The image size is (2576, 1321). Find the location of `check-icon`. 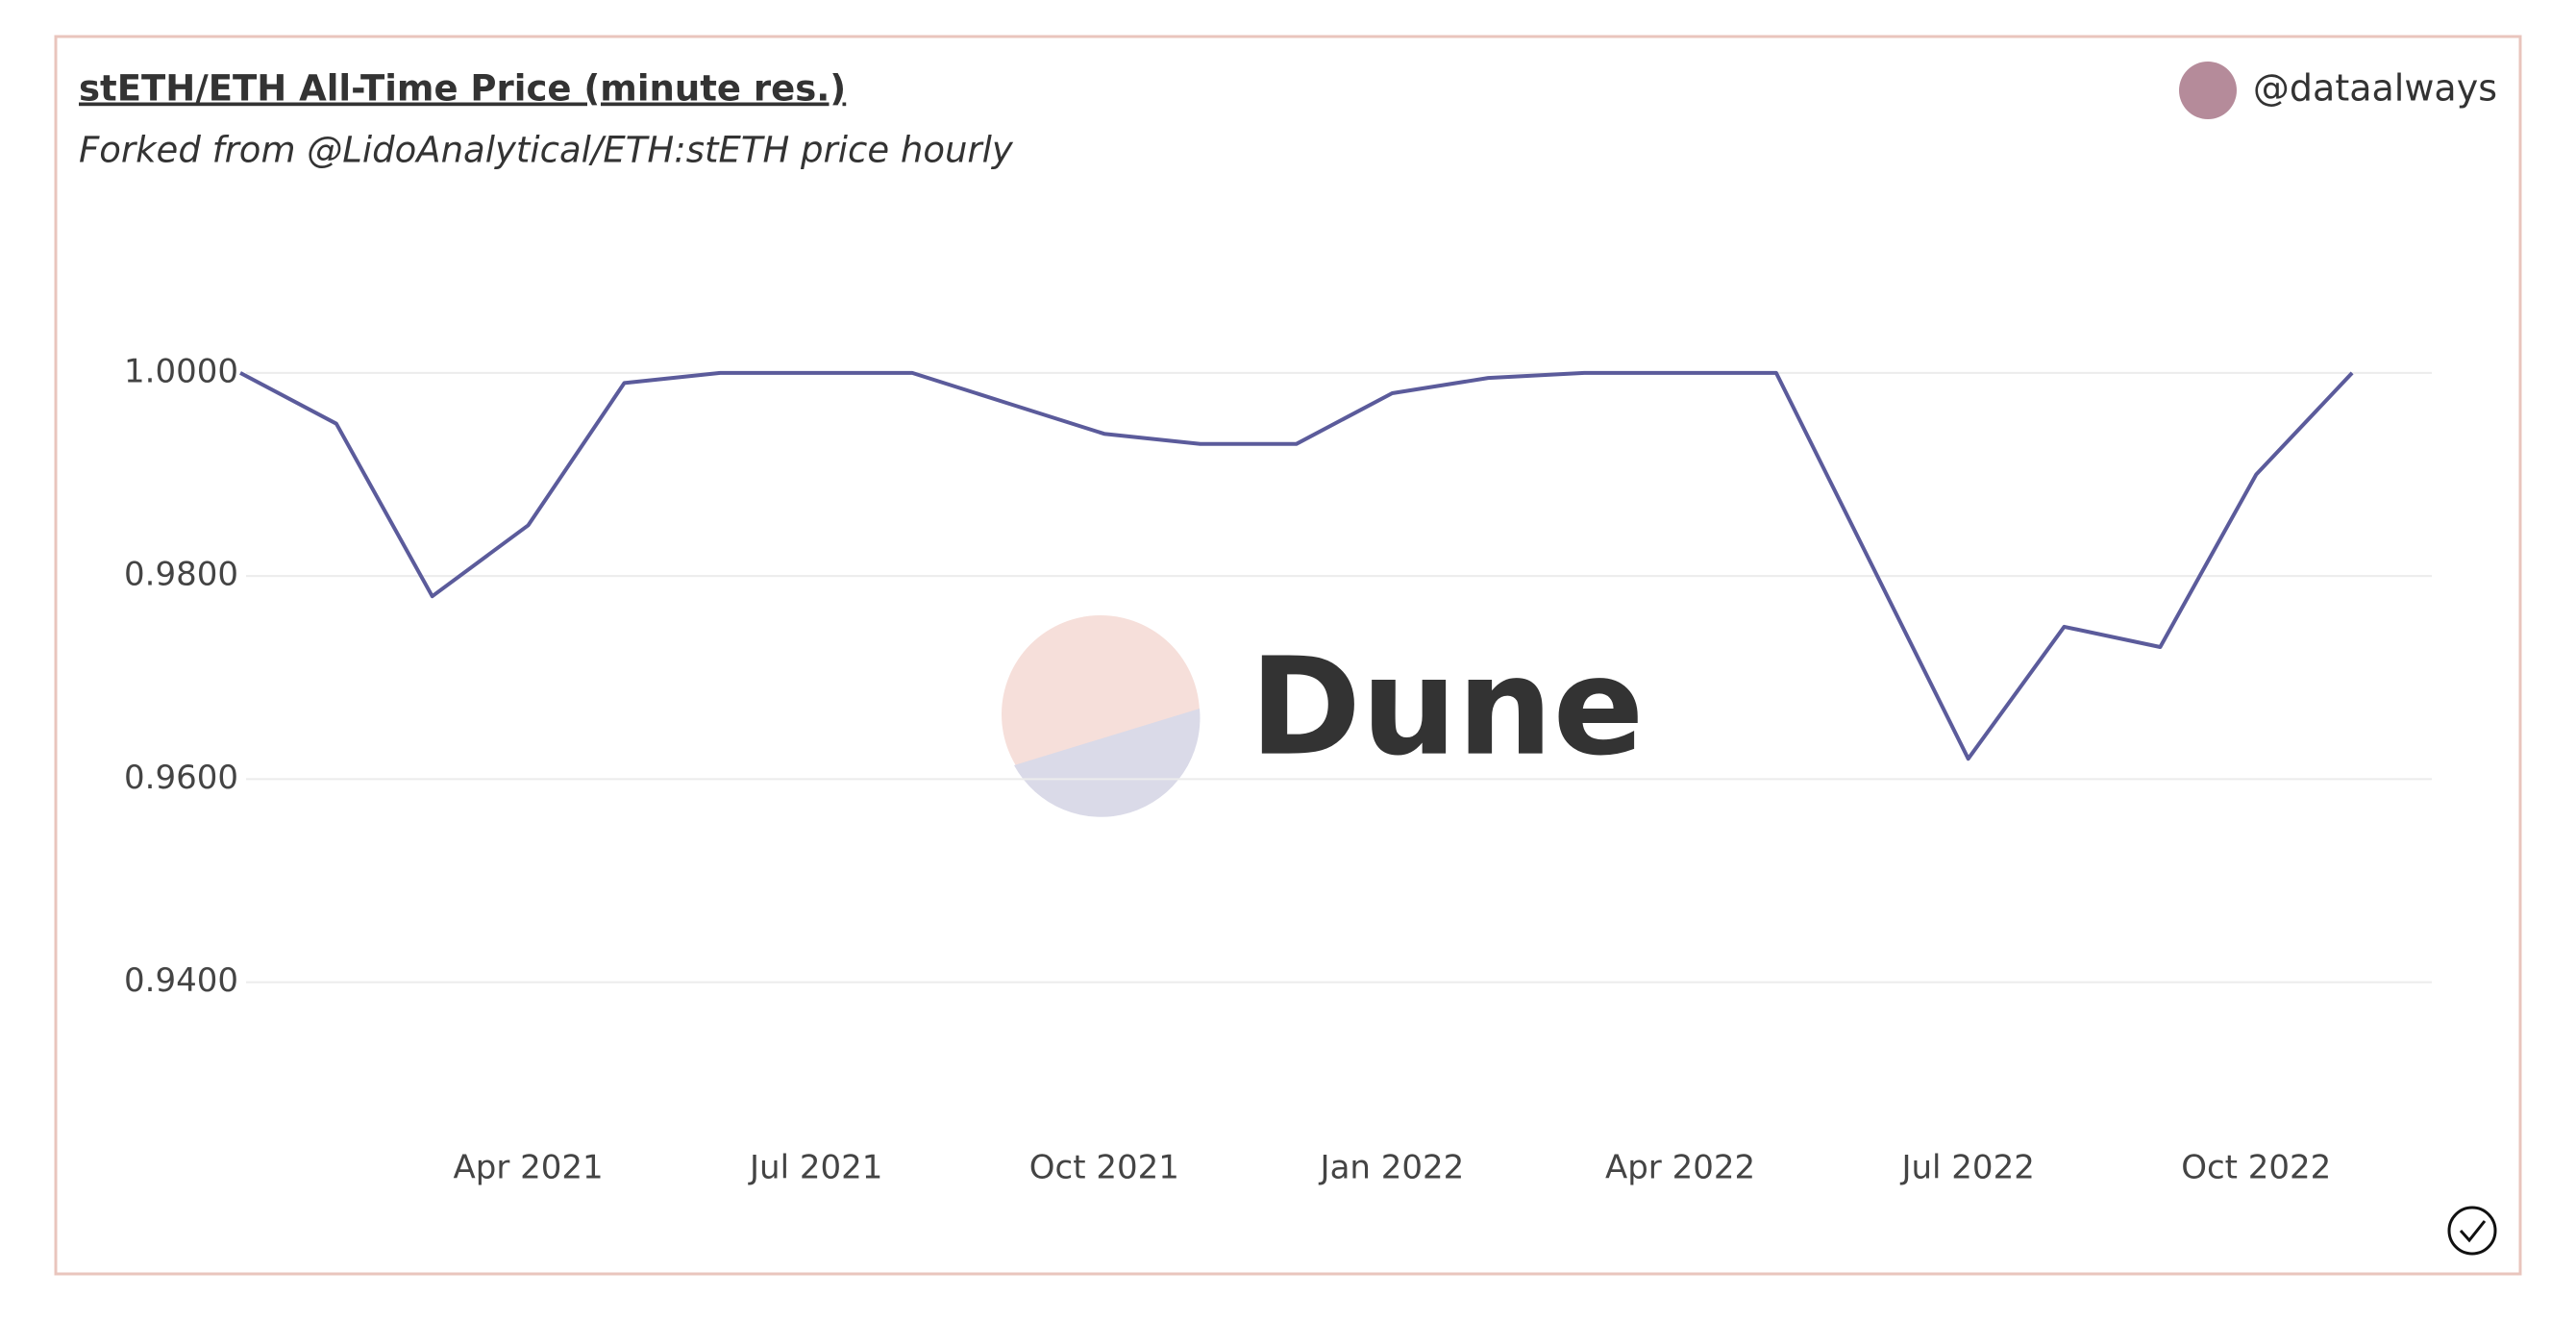

check-icon is located at coordinates (2472, 1231).